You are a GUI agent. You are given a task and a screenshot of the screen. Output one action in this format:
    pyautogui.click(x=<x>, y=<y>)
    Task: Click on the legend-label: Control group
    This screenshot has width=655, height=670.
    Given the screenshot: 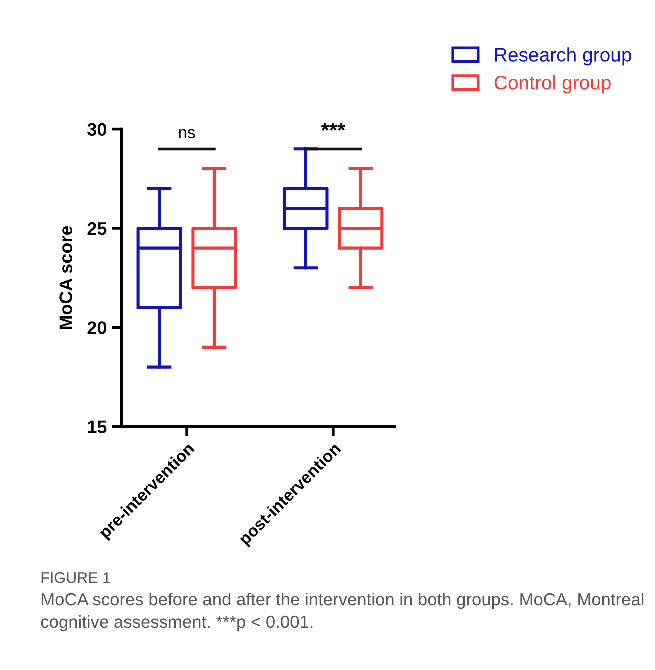 What is the action you would take?
    pyautogui.click(x=552, y=85)
    